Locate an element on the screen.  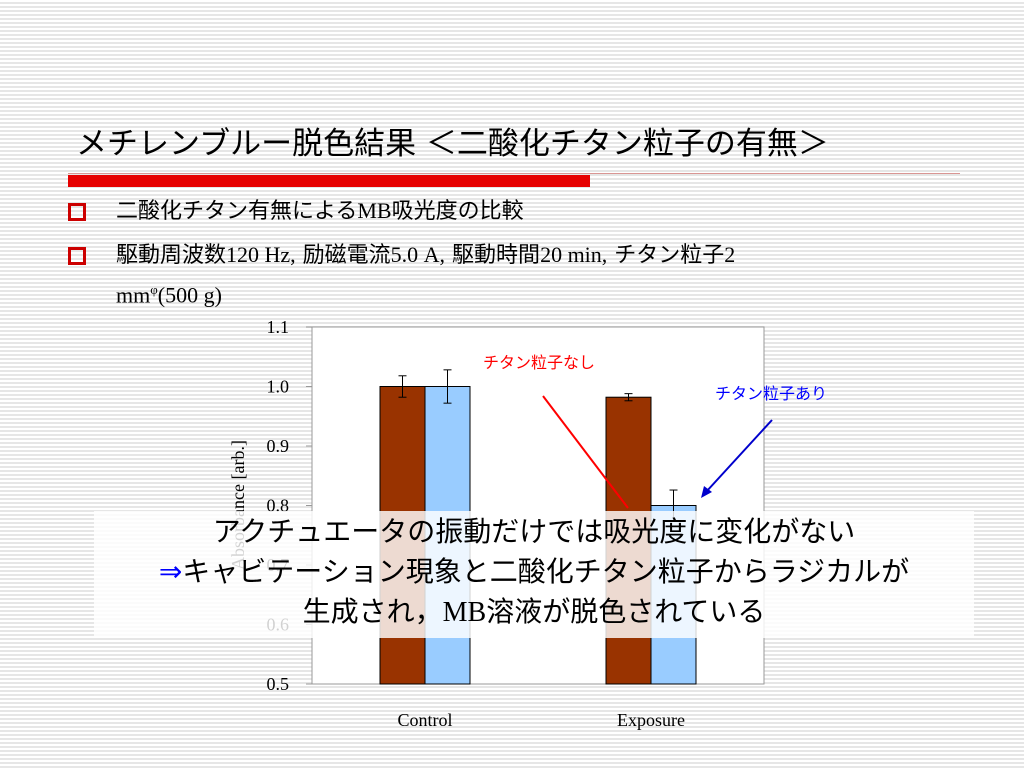
title-accent-bar is located at coordinates (329, 181).